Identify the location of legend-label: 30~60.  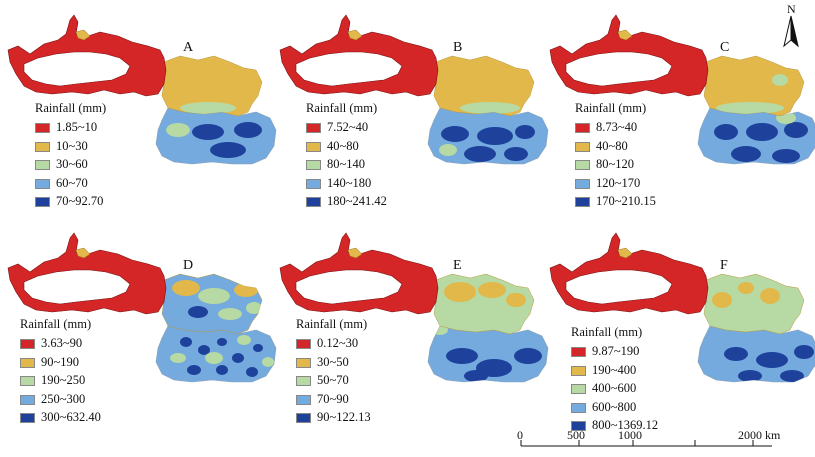
(72, 164).